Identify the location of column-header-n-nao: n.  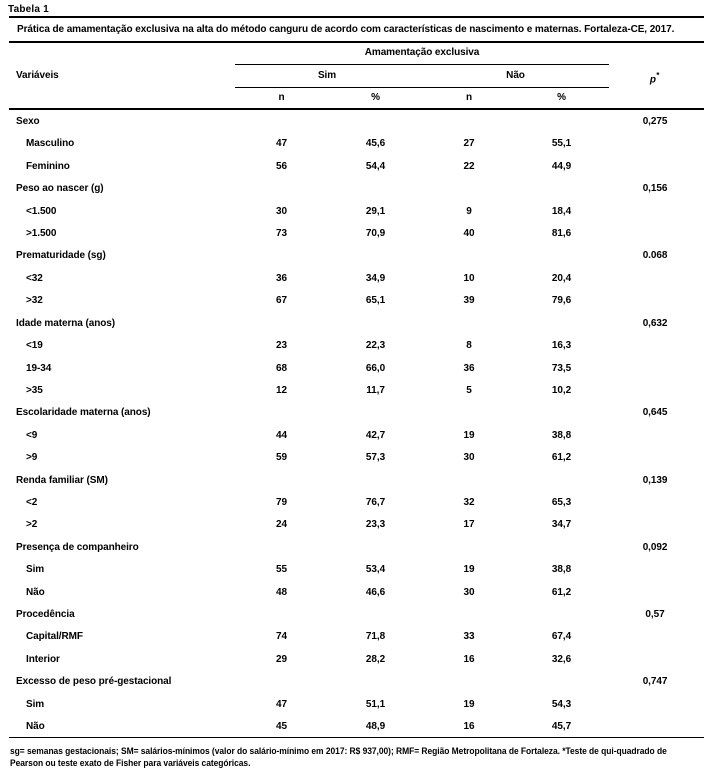
(469, 97).